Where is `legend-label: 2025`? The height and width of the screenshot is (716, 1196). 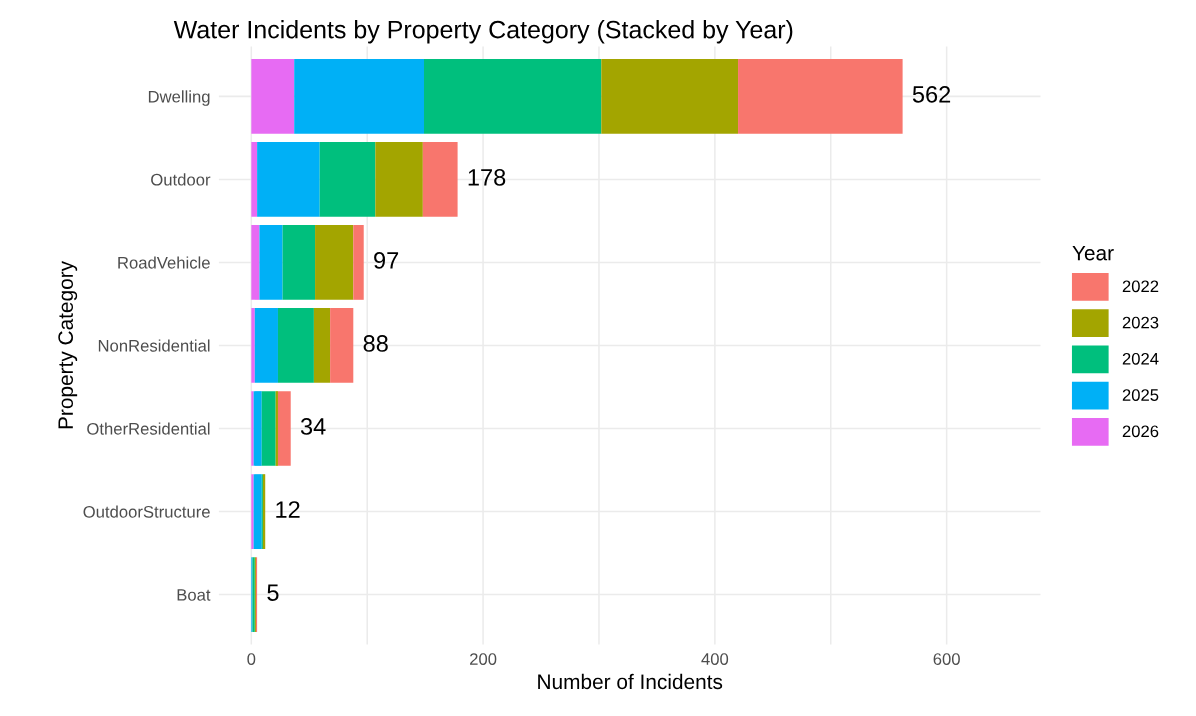 legend-label: 2025 is located at coordinates (1140, 395).